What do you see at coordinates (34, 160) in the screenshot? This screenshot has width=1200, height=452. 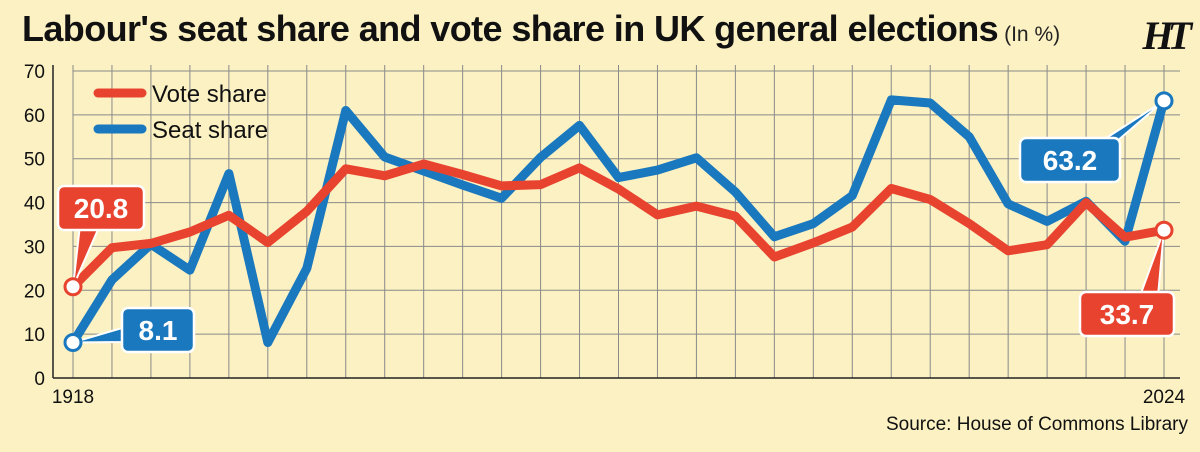 I see `y-tick-label: 50` at bounding box center [34, 160].